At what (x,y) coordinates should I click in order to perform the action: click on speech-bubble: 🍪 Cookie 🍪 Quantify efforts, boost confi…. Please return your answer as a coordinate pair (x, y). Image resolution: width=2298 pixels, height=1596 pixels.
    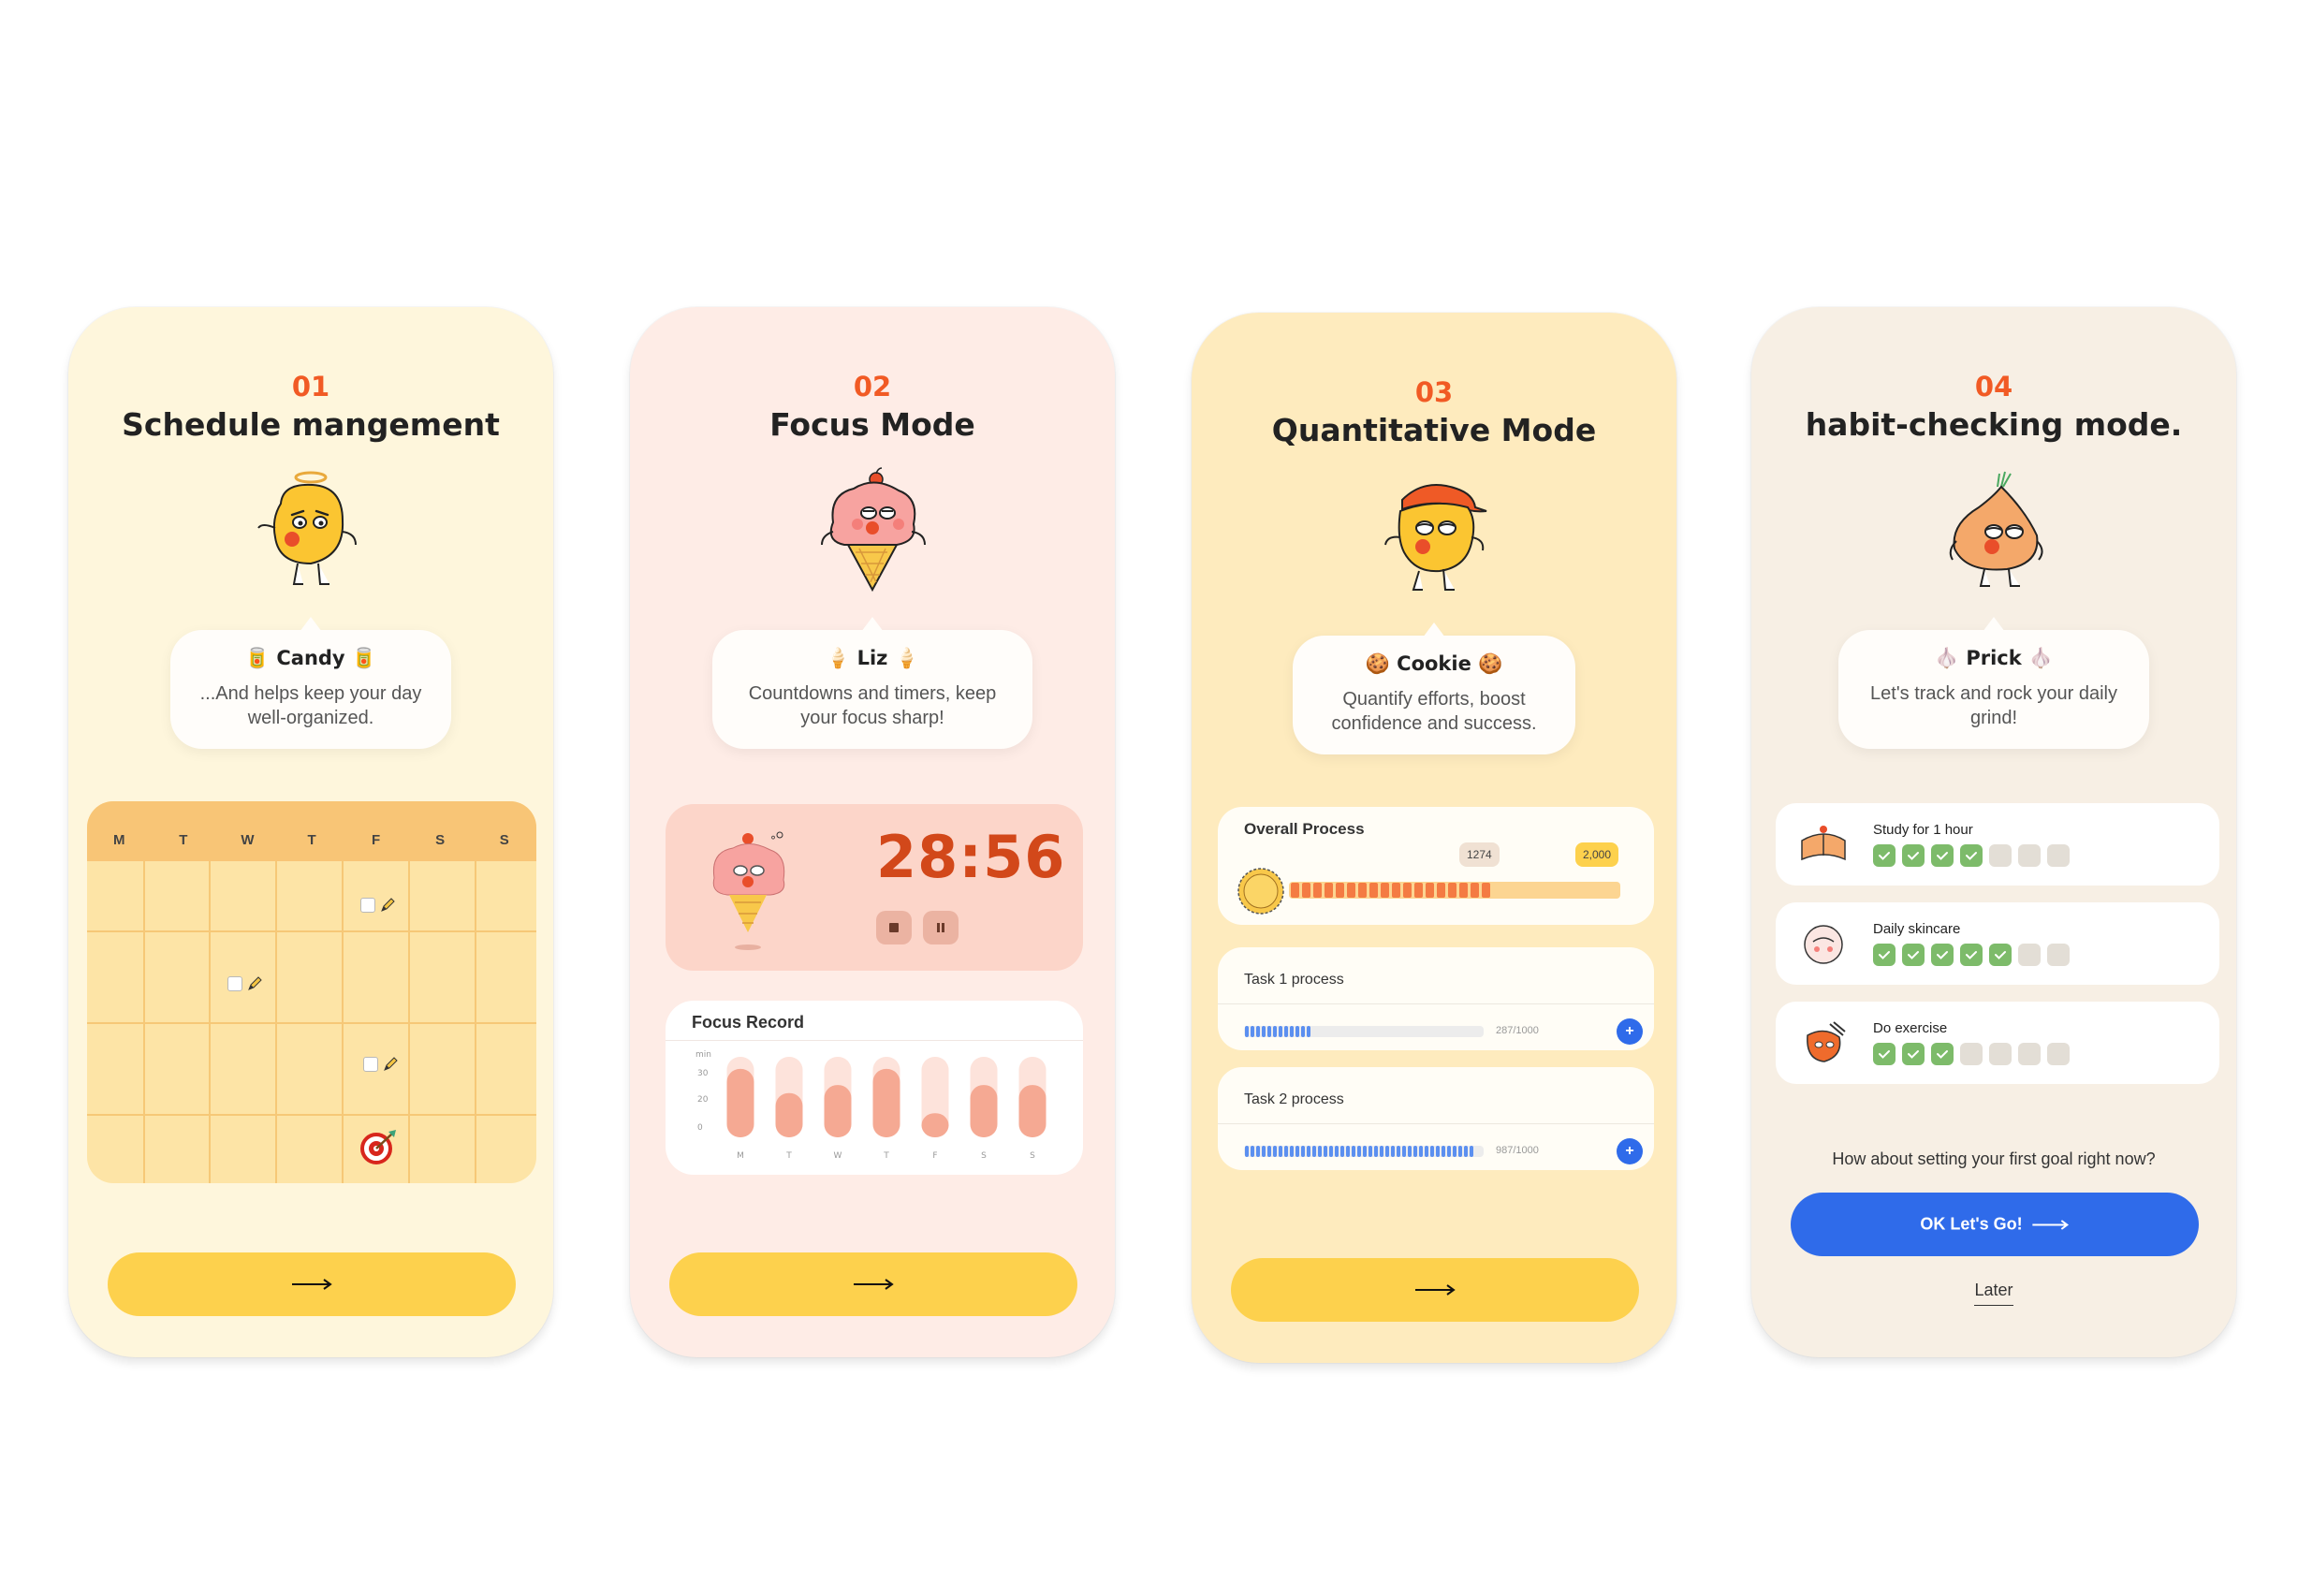
    Looking at the image, I should click on (1434, 688).